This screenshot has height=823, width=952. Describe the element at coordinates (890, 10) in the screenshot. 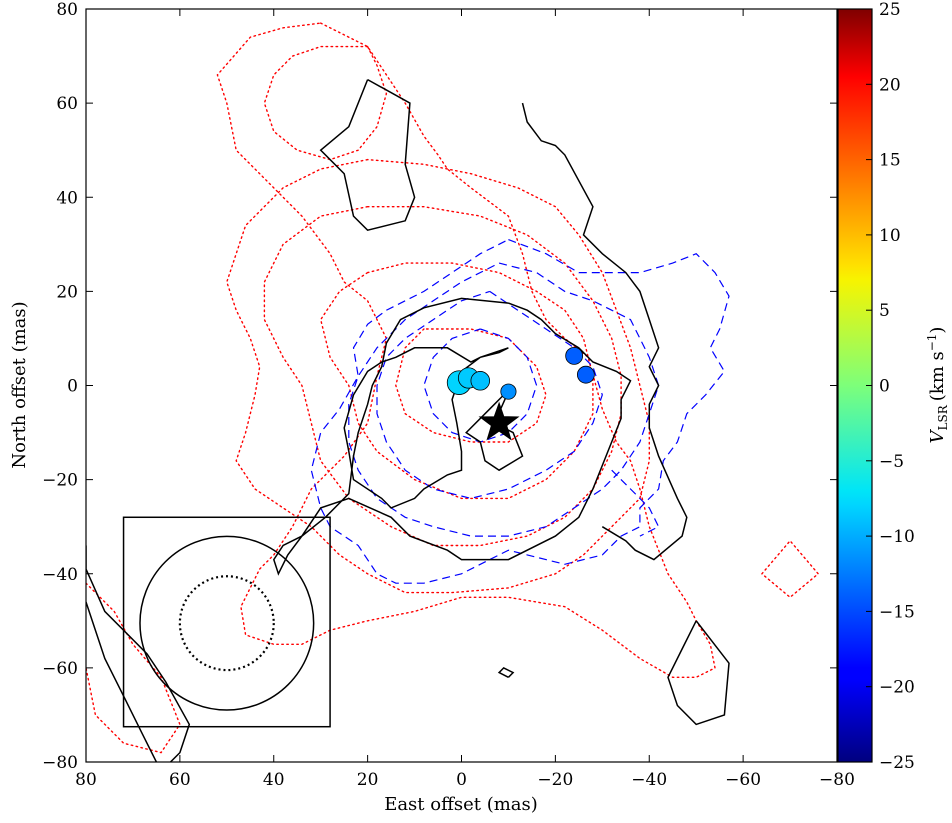

I see `colorbar-tick-label: 25` at that location.